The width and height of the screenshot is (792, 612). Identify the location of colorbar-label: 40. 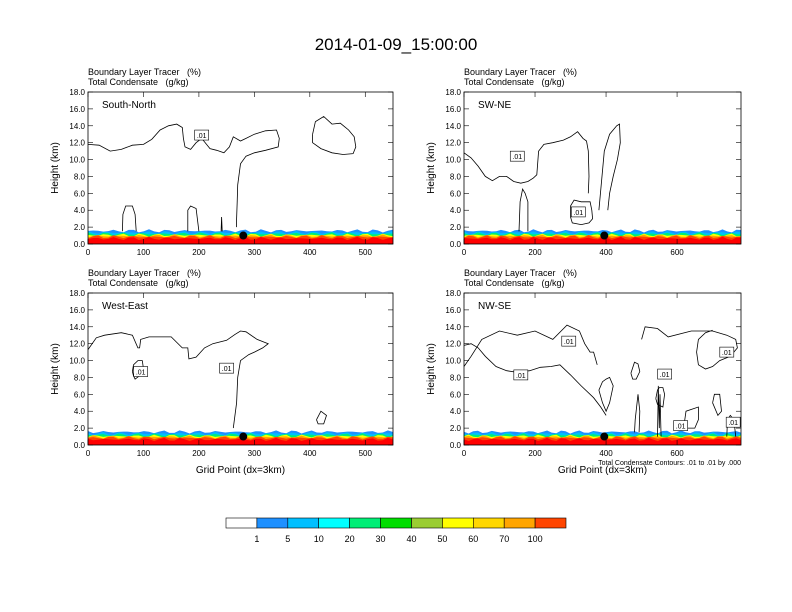
(411, 539).